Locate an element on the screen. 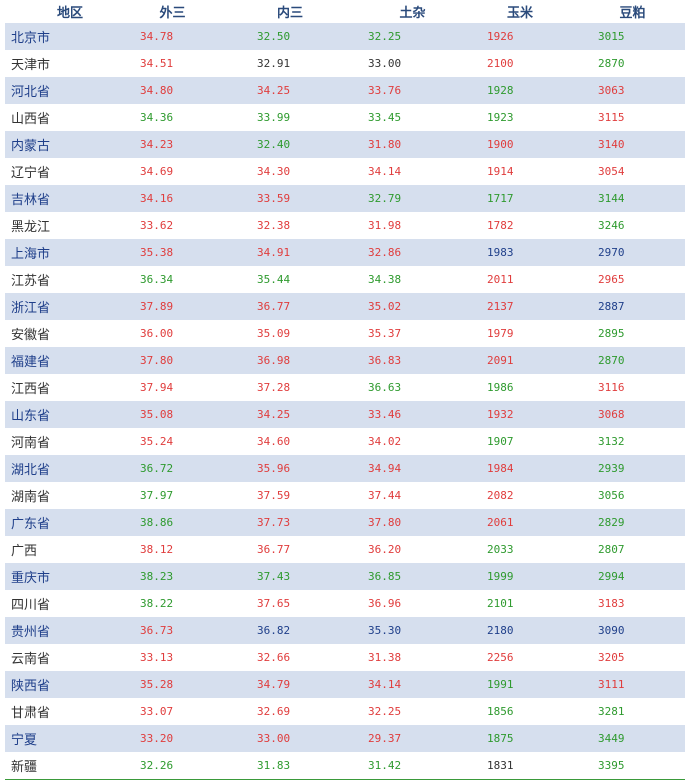 The height and width of the screenshot is (783, 690). tuza-cell: 31.38 is located at coordinates (385, 657).